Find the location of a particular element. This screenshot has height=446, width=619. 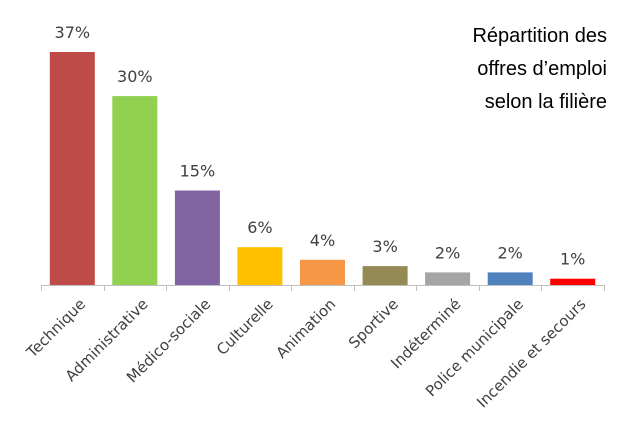

bar-culturelle is located at coordinates (260, 266).